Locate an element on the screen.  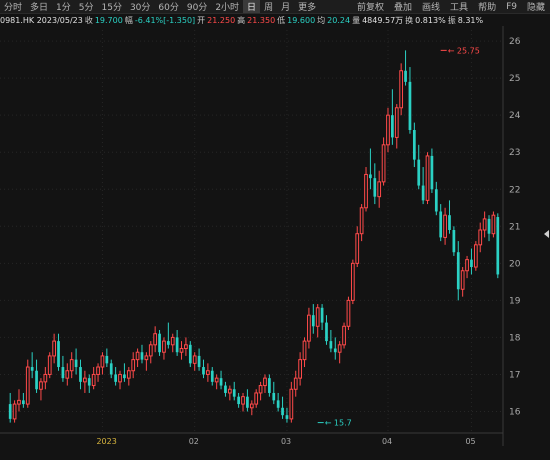
period-tab: 30分 is located at coordinates (140, 8).